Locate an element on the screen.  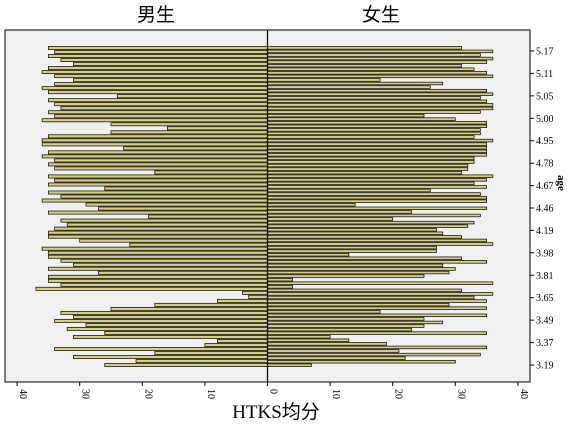
y-tick-label: 3.65 is located at coordinates (545, 298).